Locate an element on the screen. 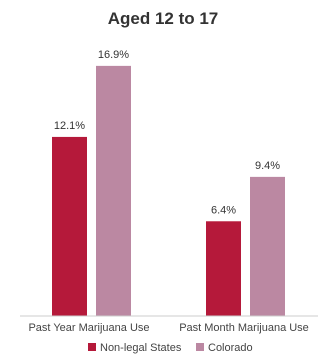  data-label: 12.1% is located at coordinates (69, 126).